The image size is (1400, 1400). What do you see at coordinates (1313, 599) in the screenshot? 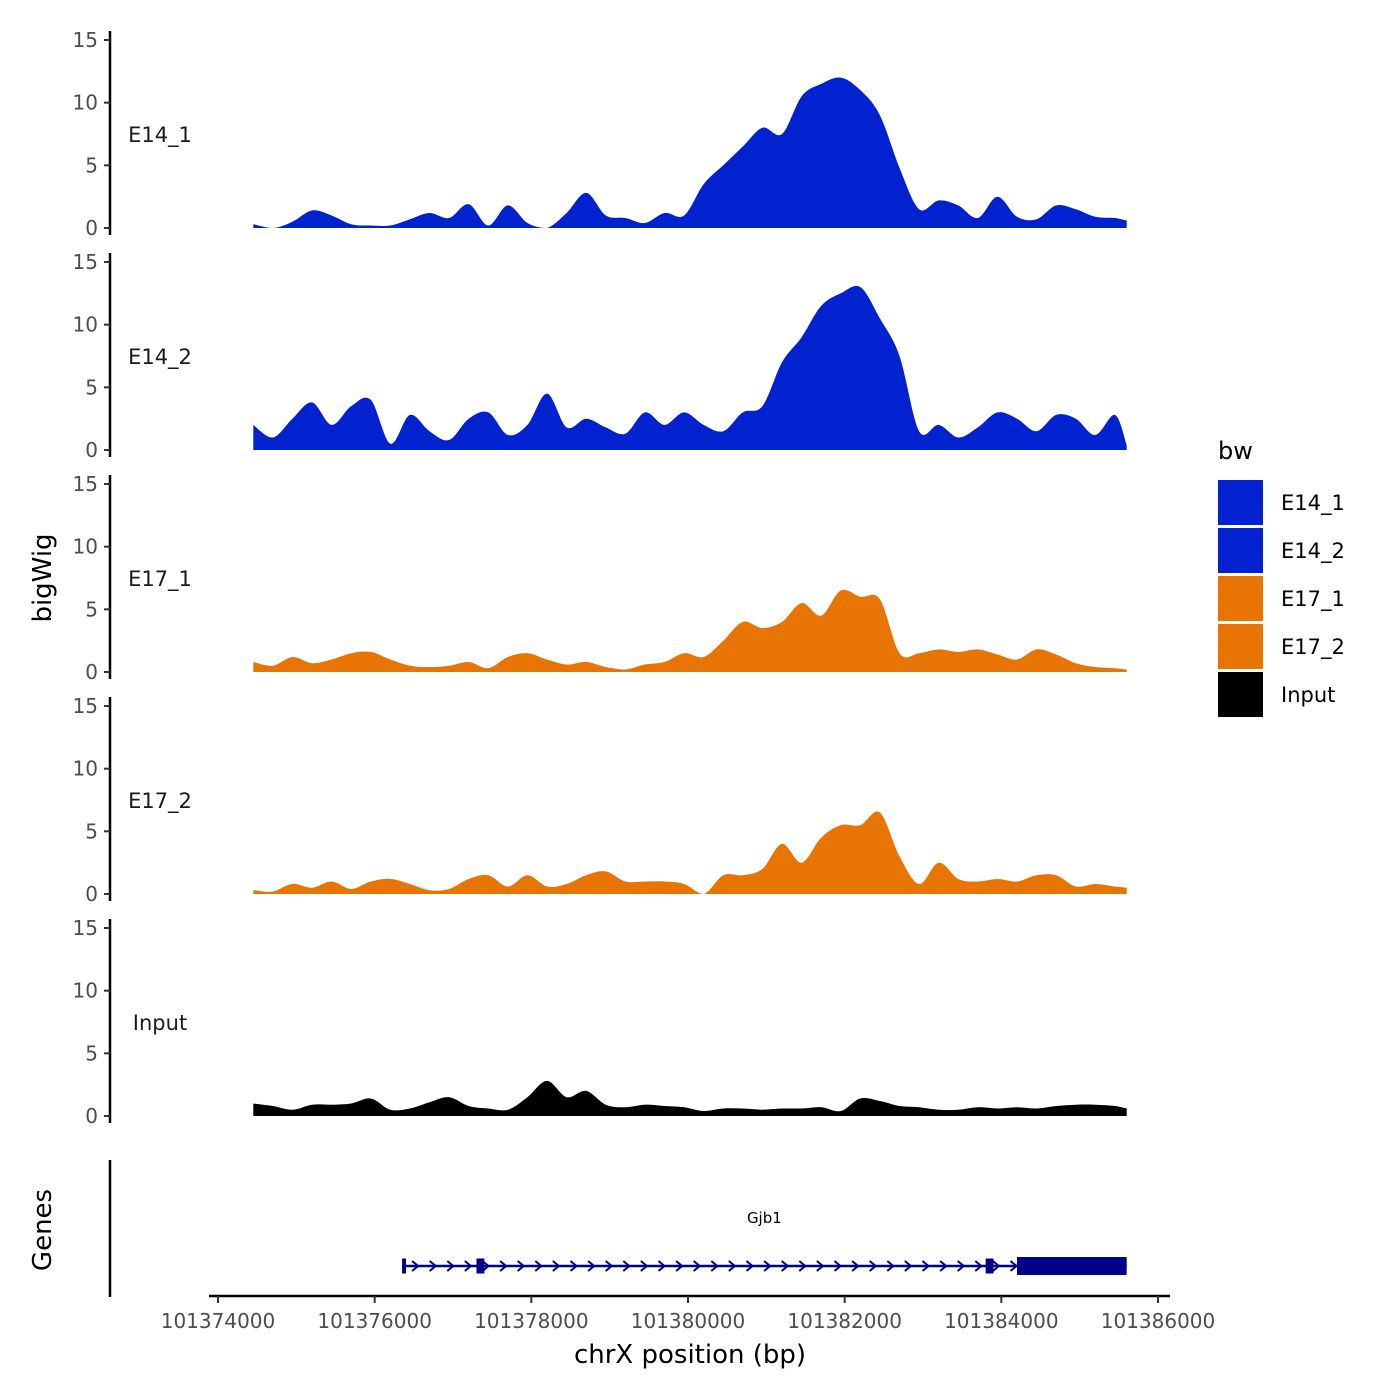
I see `legend-label: E17_1` at bounding box center [1313, 599].